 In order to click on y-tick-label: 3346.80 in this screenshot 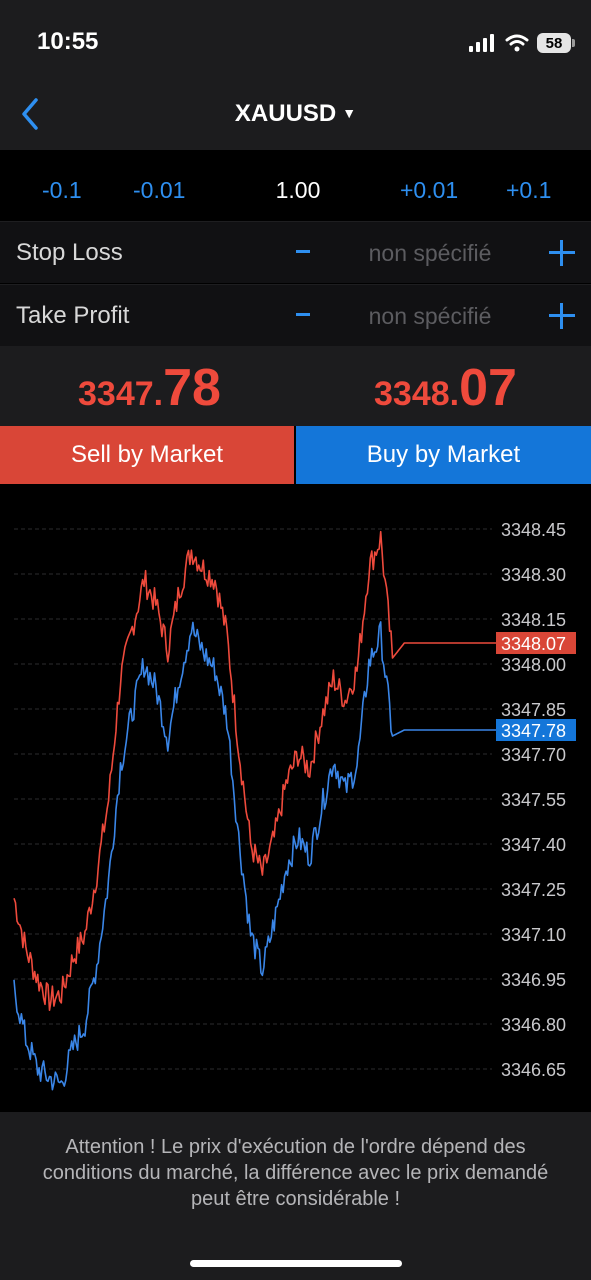, I will do `click(533, 1025)`.